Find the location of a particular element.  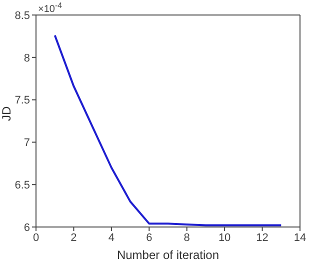

y-tick-label: 6.5 is located at coordinates (22, 186).